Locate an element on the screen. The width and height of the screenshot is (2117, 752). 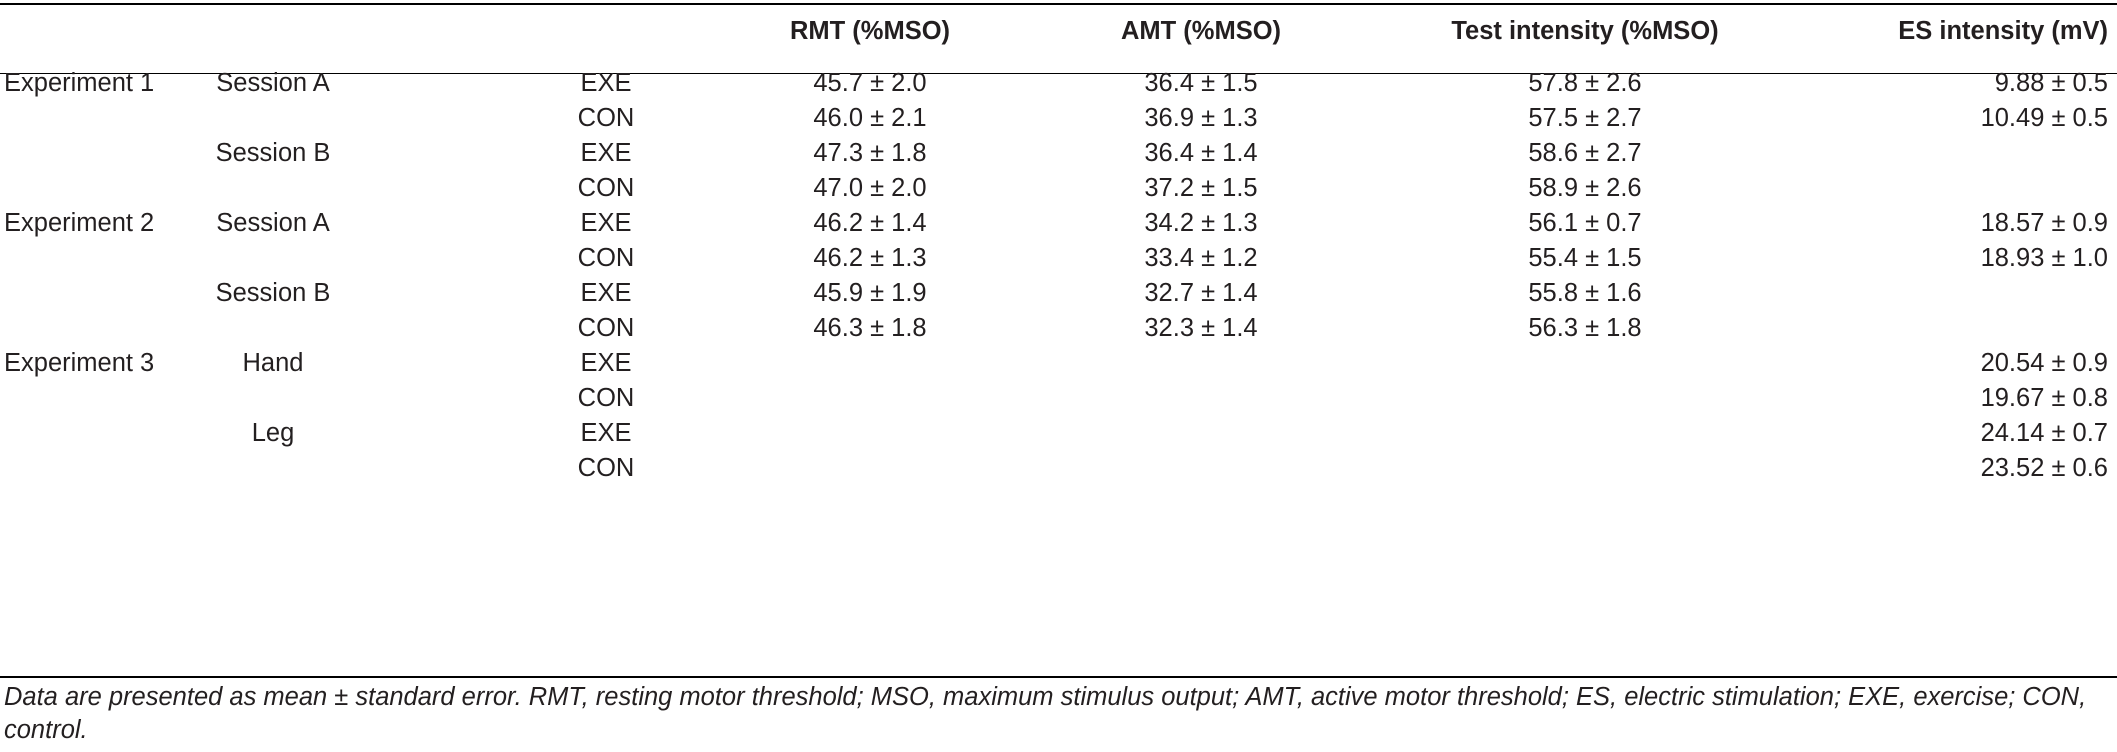
cell-test-intensity: 56.1 ± 0.7 is located at coordinates (1585, 223).